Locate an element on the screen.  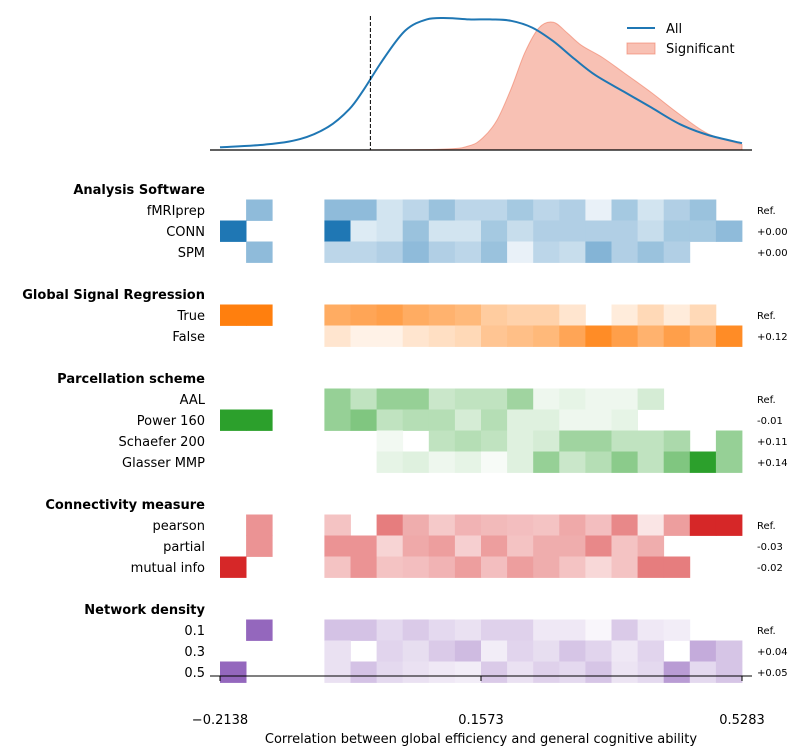
row-label: 0.1 is located at coordinates (194, 631).